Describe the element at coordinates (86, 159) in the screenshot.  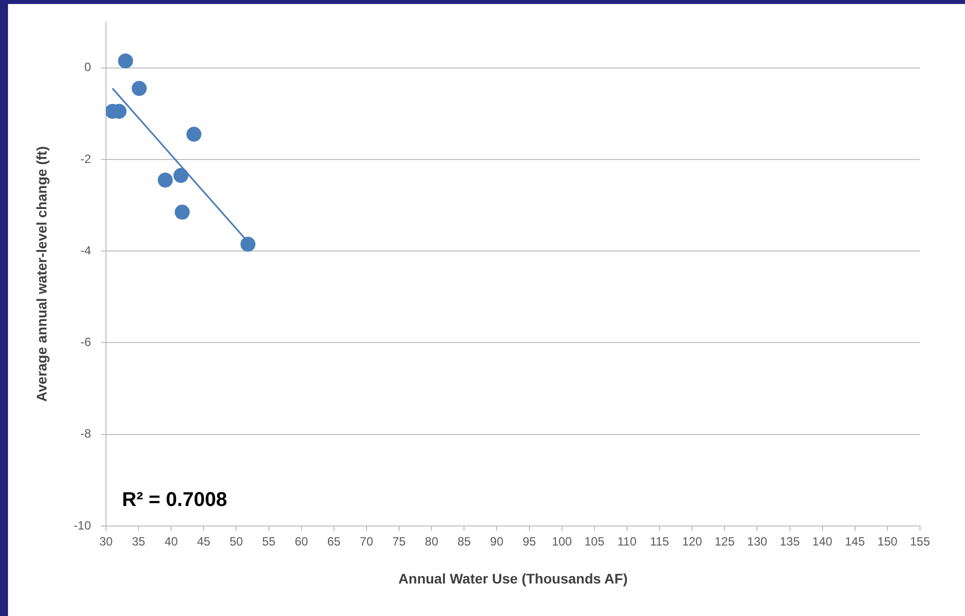
I see `y-tick-label: -2` at that location.